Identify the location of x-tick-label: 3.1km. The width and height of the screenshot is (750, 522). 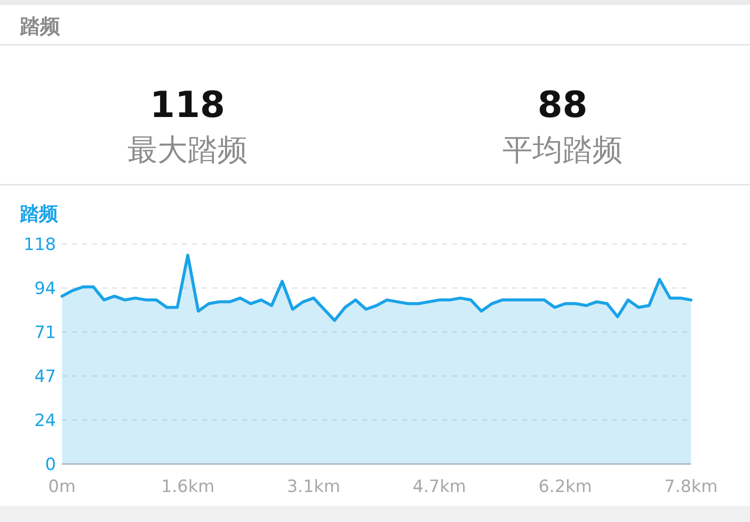
(313, 487).